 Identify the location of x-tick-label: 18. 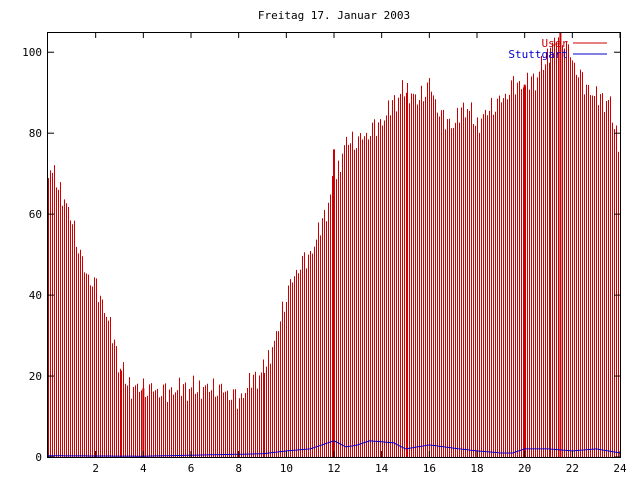
(476, 468).